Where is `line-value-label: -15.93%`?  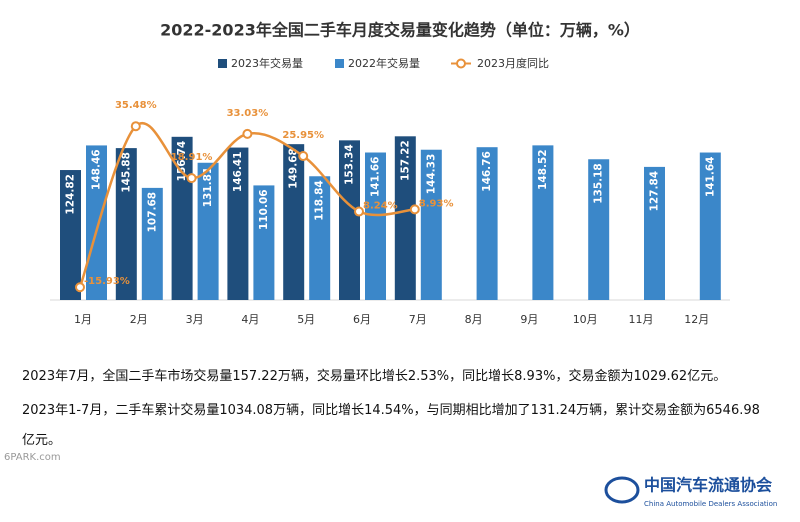 line-value-label: -15.93% is located at coordinates (107, 281).